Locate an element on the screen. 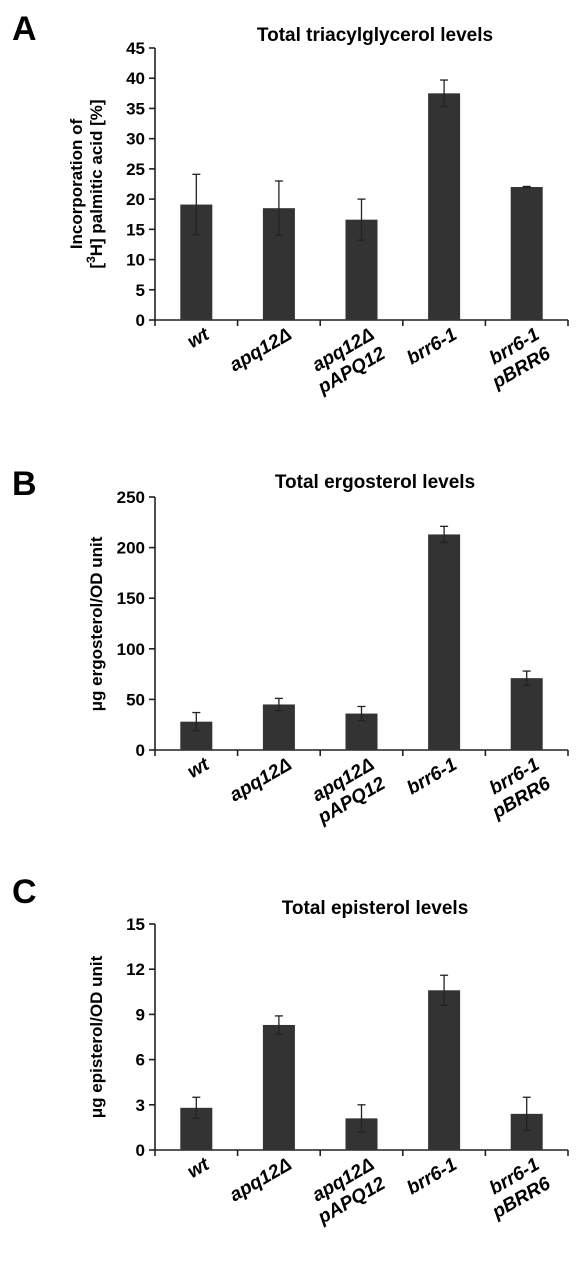 Image resolution: width=582 pixels, height=1276 pixels. chart-title: Total episterol levels is located at coordinates (375, 908).